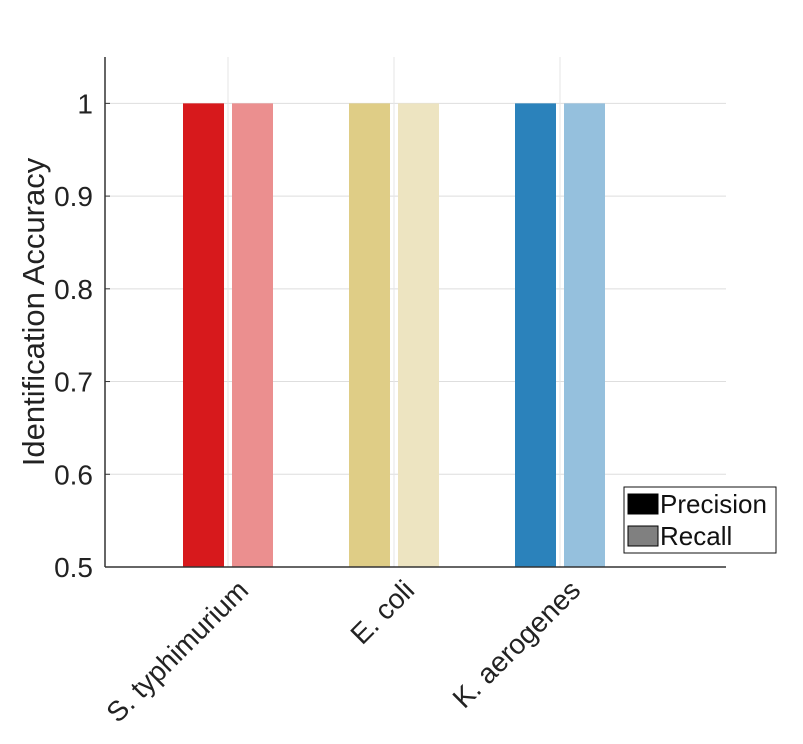 The height and width of the screenshot is (744, 803). What do you see at coordinates (85, 103) in the screenshot?
I see `y-tick-label: 1` at bounding box center [85, 103].